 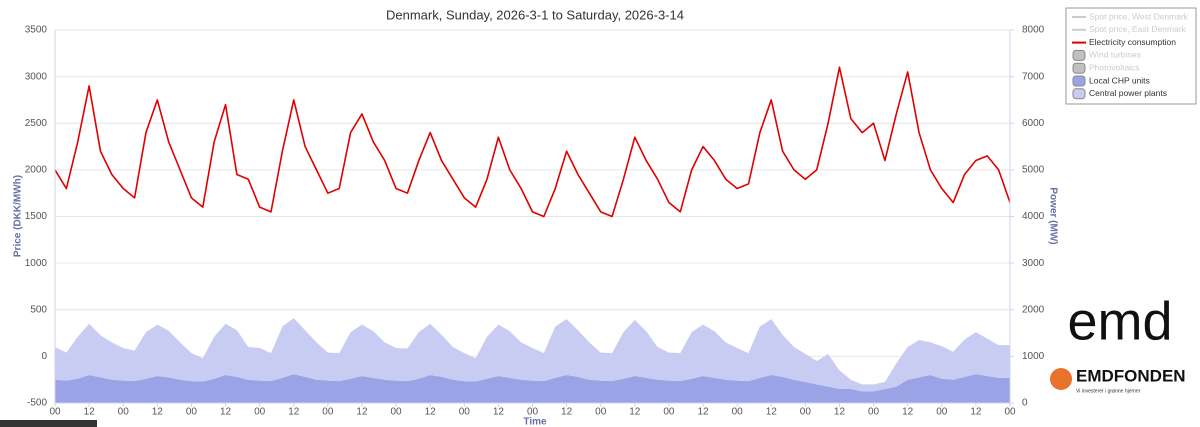 What do you see at coordinates (1119, 321) in the screenshot?
I see `brand-logo: emd` at bounding box center [1119, 321].